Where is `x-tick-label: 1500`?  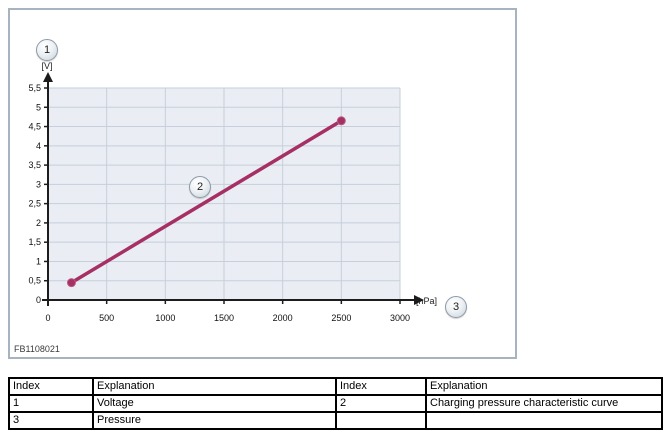
x-tick-label: 1500 is located at coordinates (224, 318).